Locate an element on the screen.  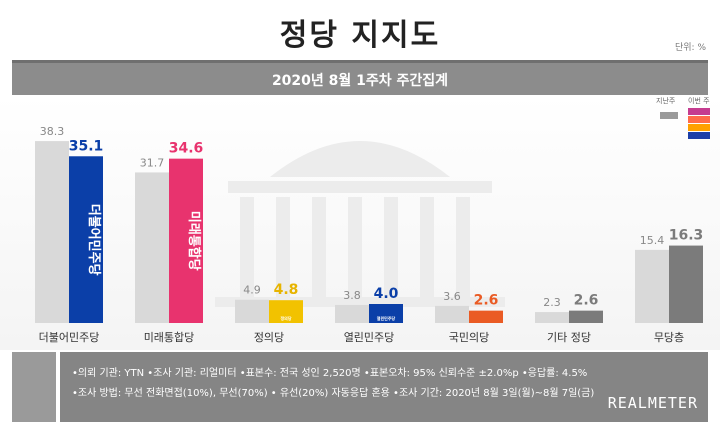
subtitle: 2020년 8월 1주차 주간집계 is located at coordinates (360, 81).